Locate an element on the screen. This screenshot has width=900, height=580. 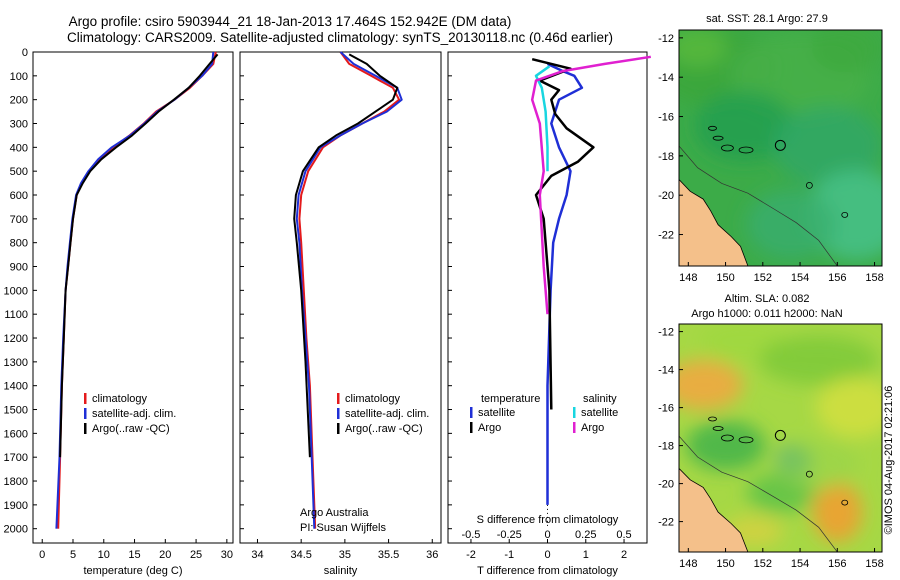
sal-diff-legend-label-1: Argo is located at coordinates (592, 428).